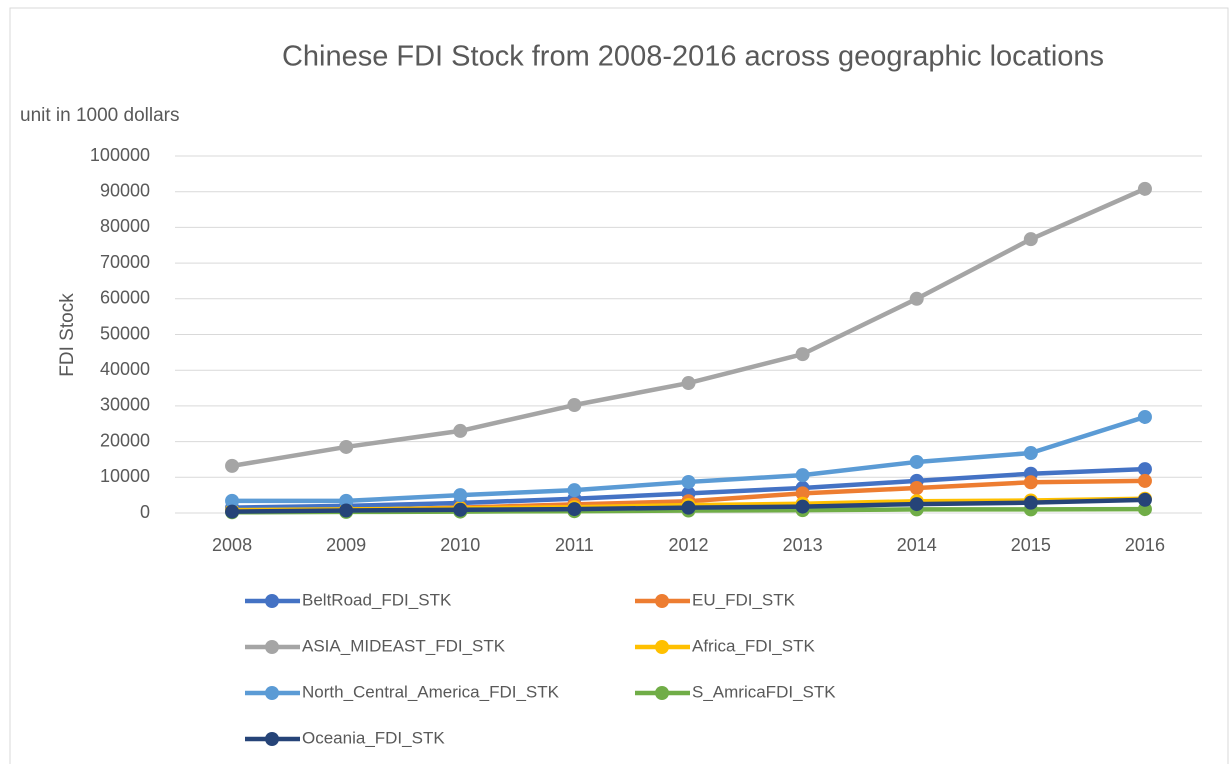  What do you see at coordinates (431, 691) in the screenshot?
I see `legend-label: North_Central_America_FDI_STK` at bounding box center [431, 691].